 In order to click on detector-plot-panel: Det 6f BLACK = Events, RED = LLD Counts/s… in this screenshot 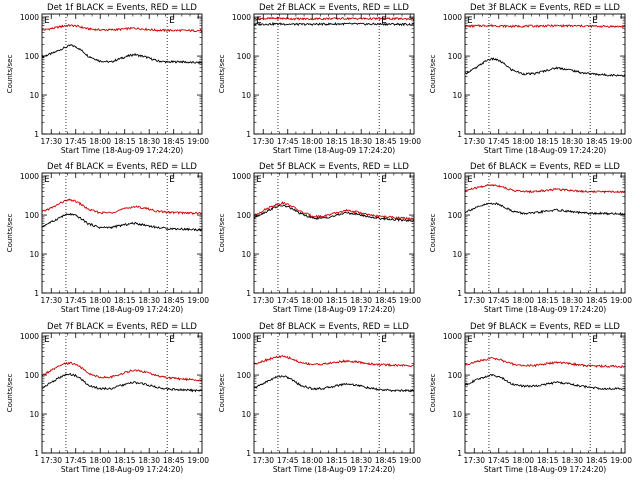, I will do `click(530, 238)`.